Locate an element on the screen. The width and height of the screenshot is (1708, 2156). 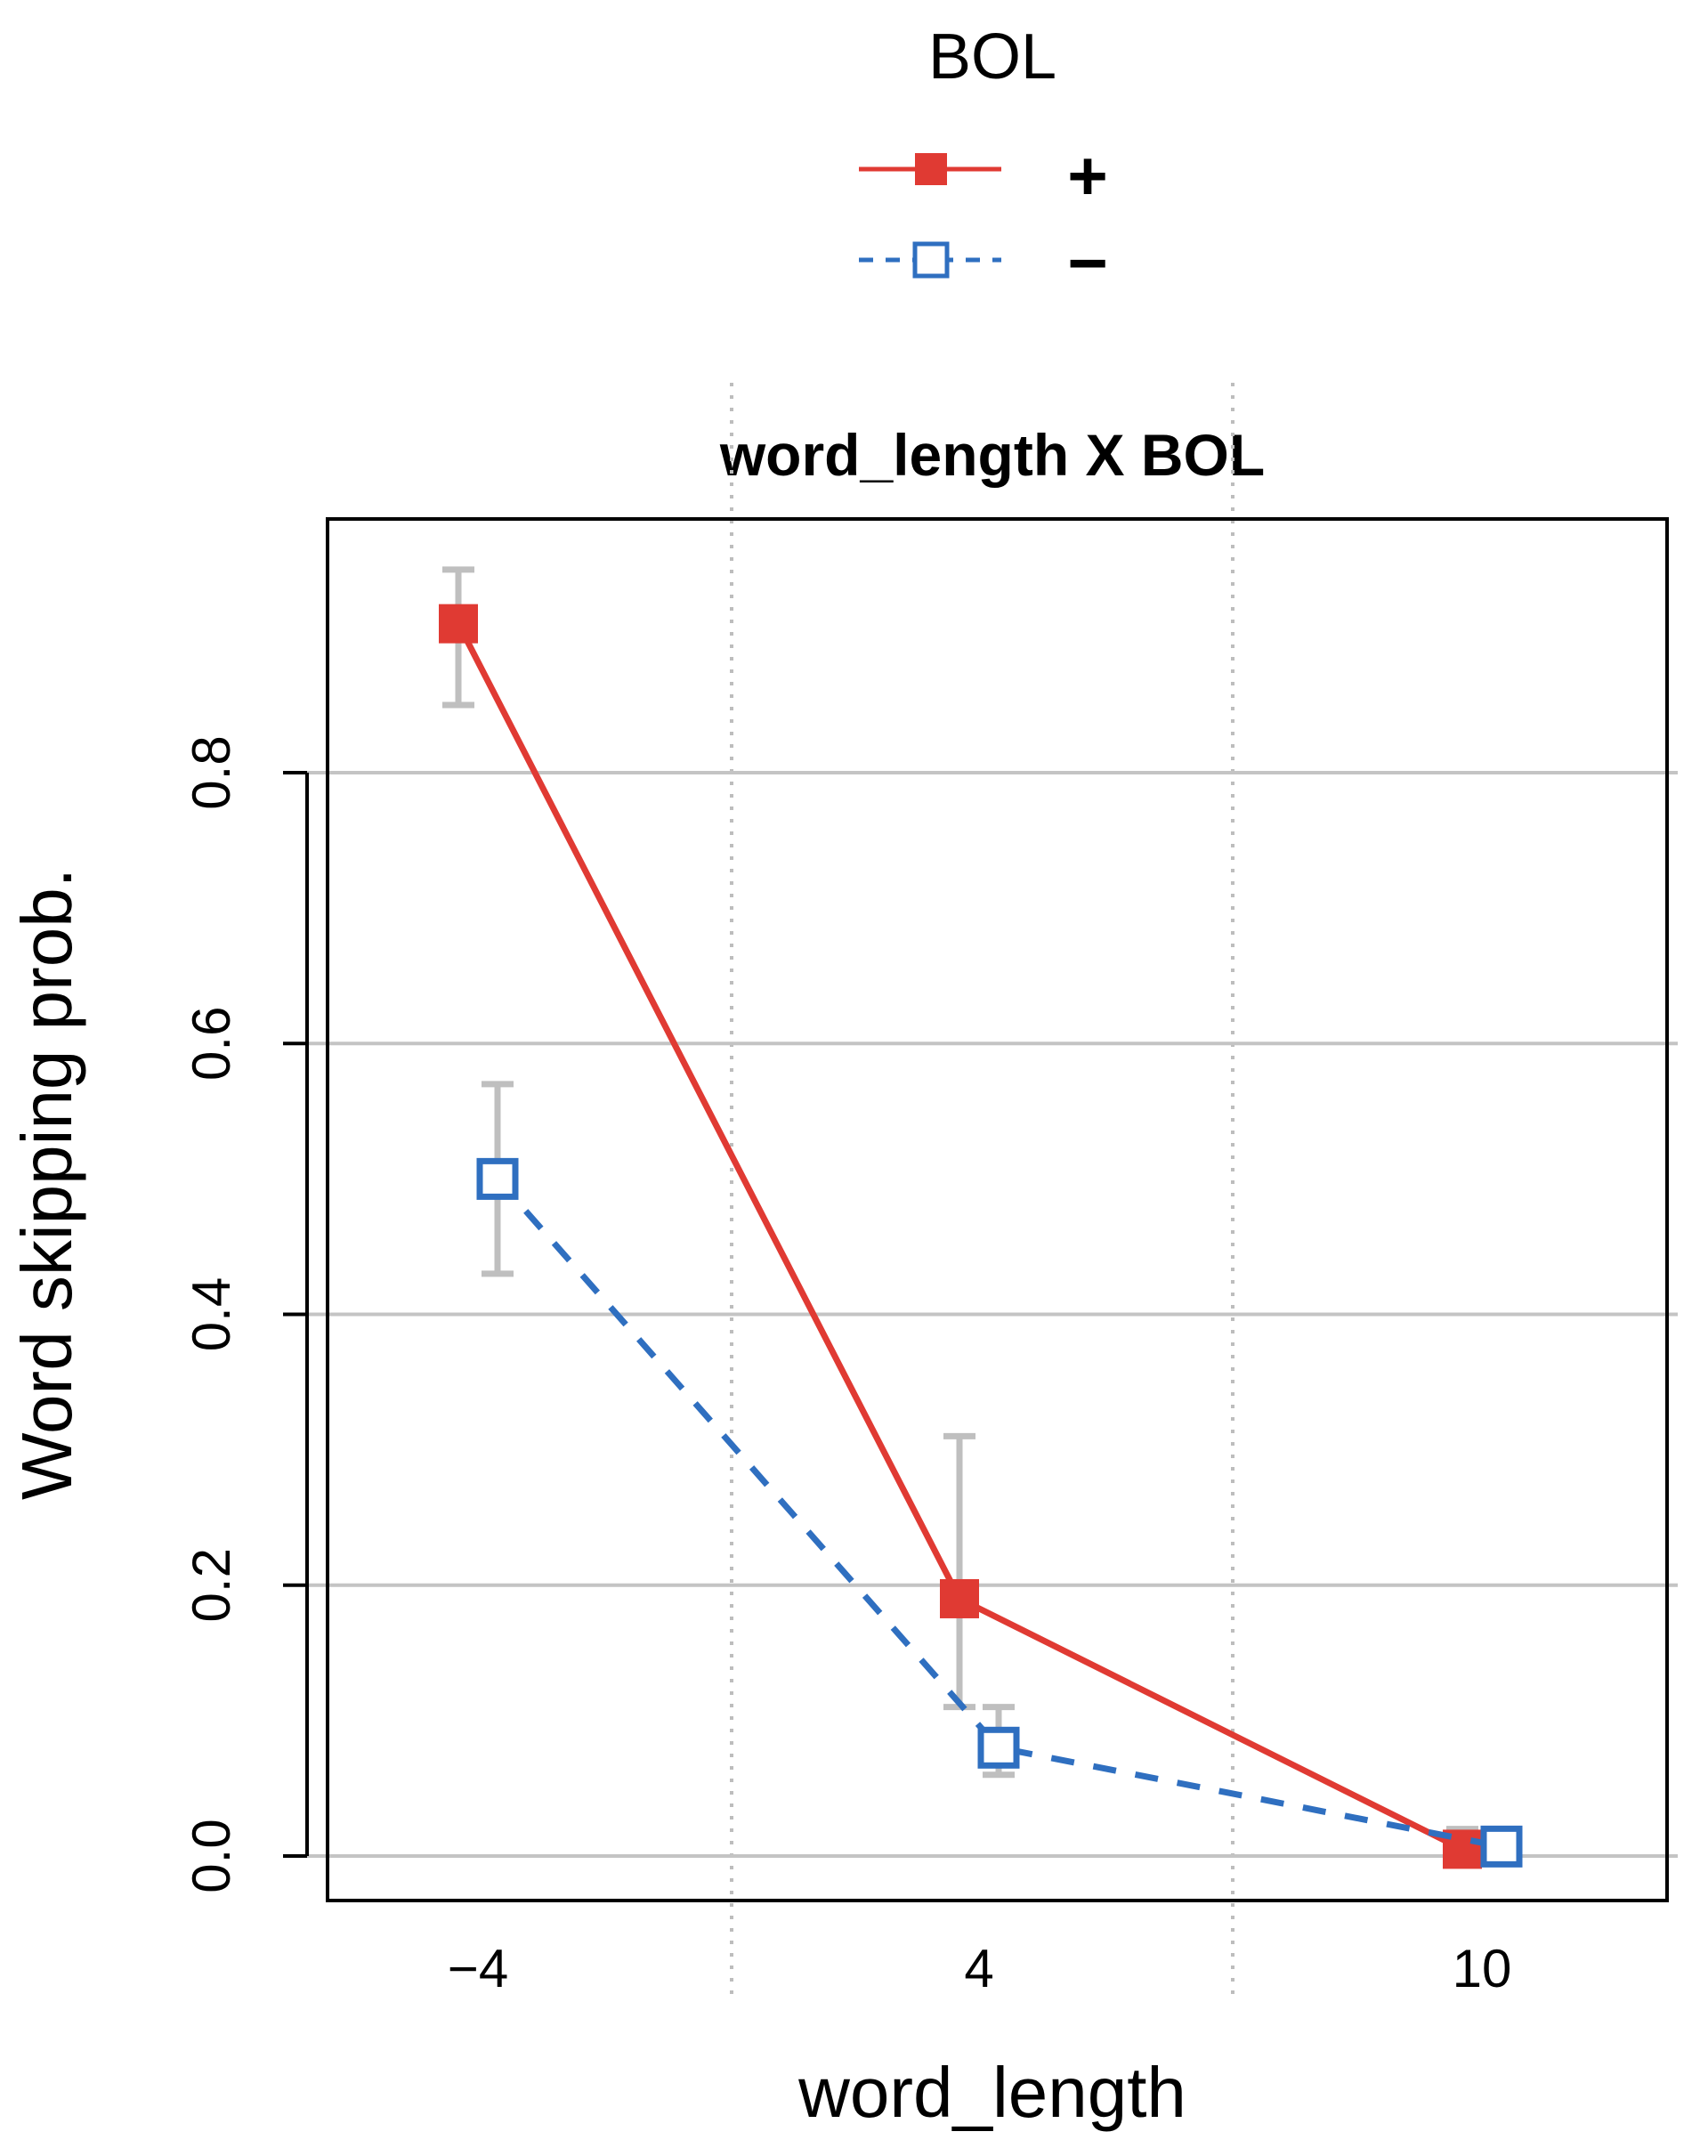
legend: BOL + − is located at coordinates (984, 161).